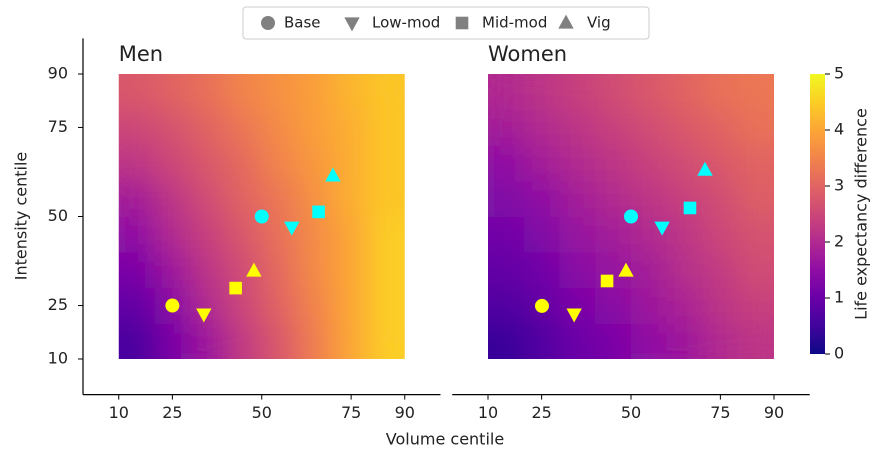  What do you see at coordinates (262, 412) in the screenshot?
I see `x-tick-label: 50` at bounding box center [262, 412].